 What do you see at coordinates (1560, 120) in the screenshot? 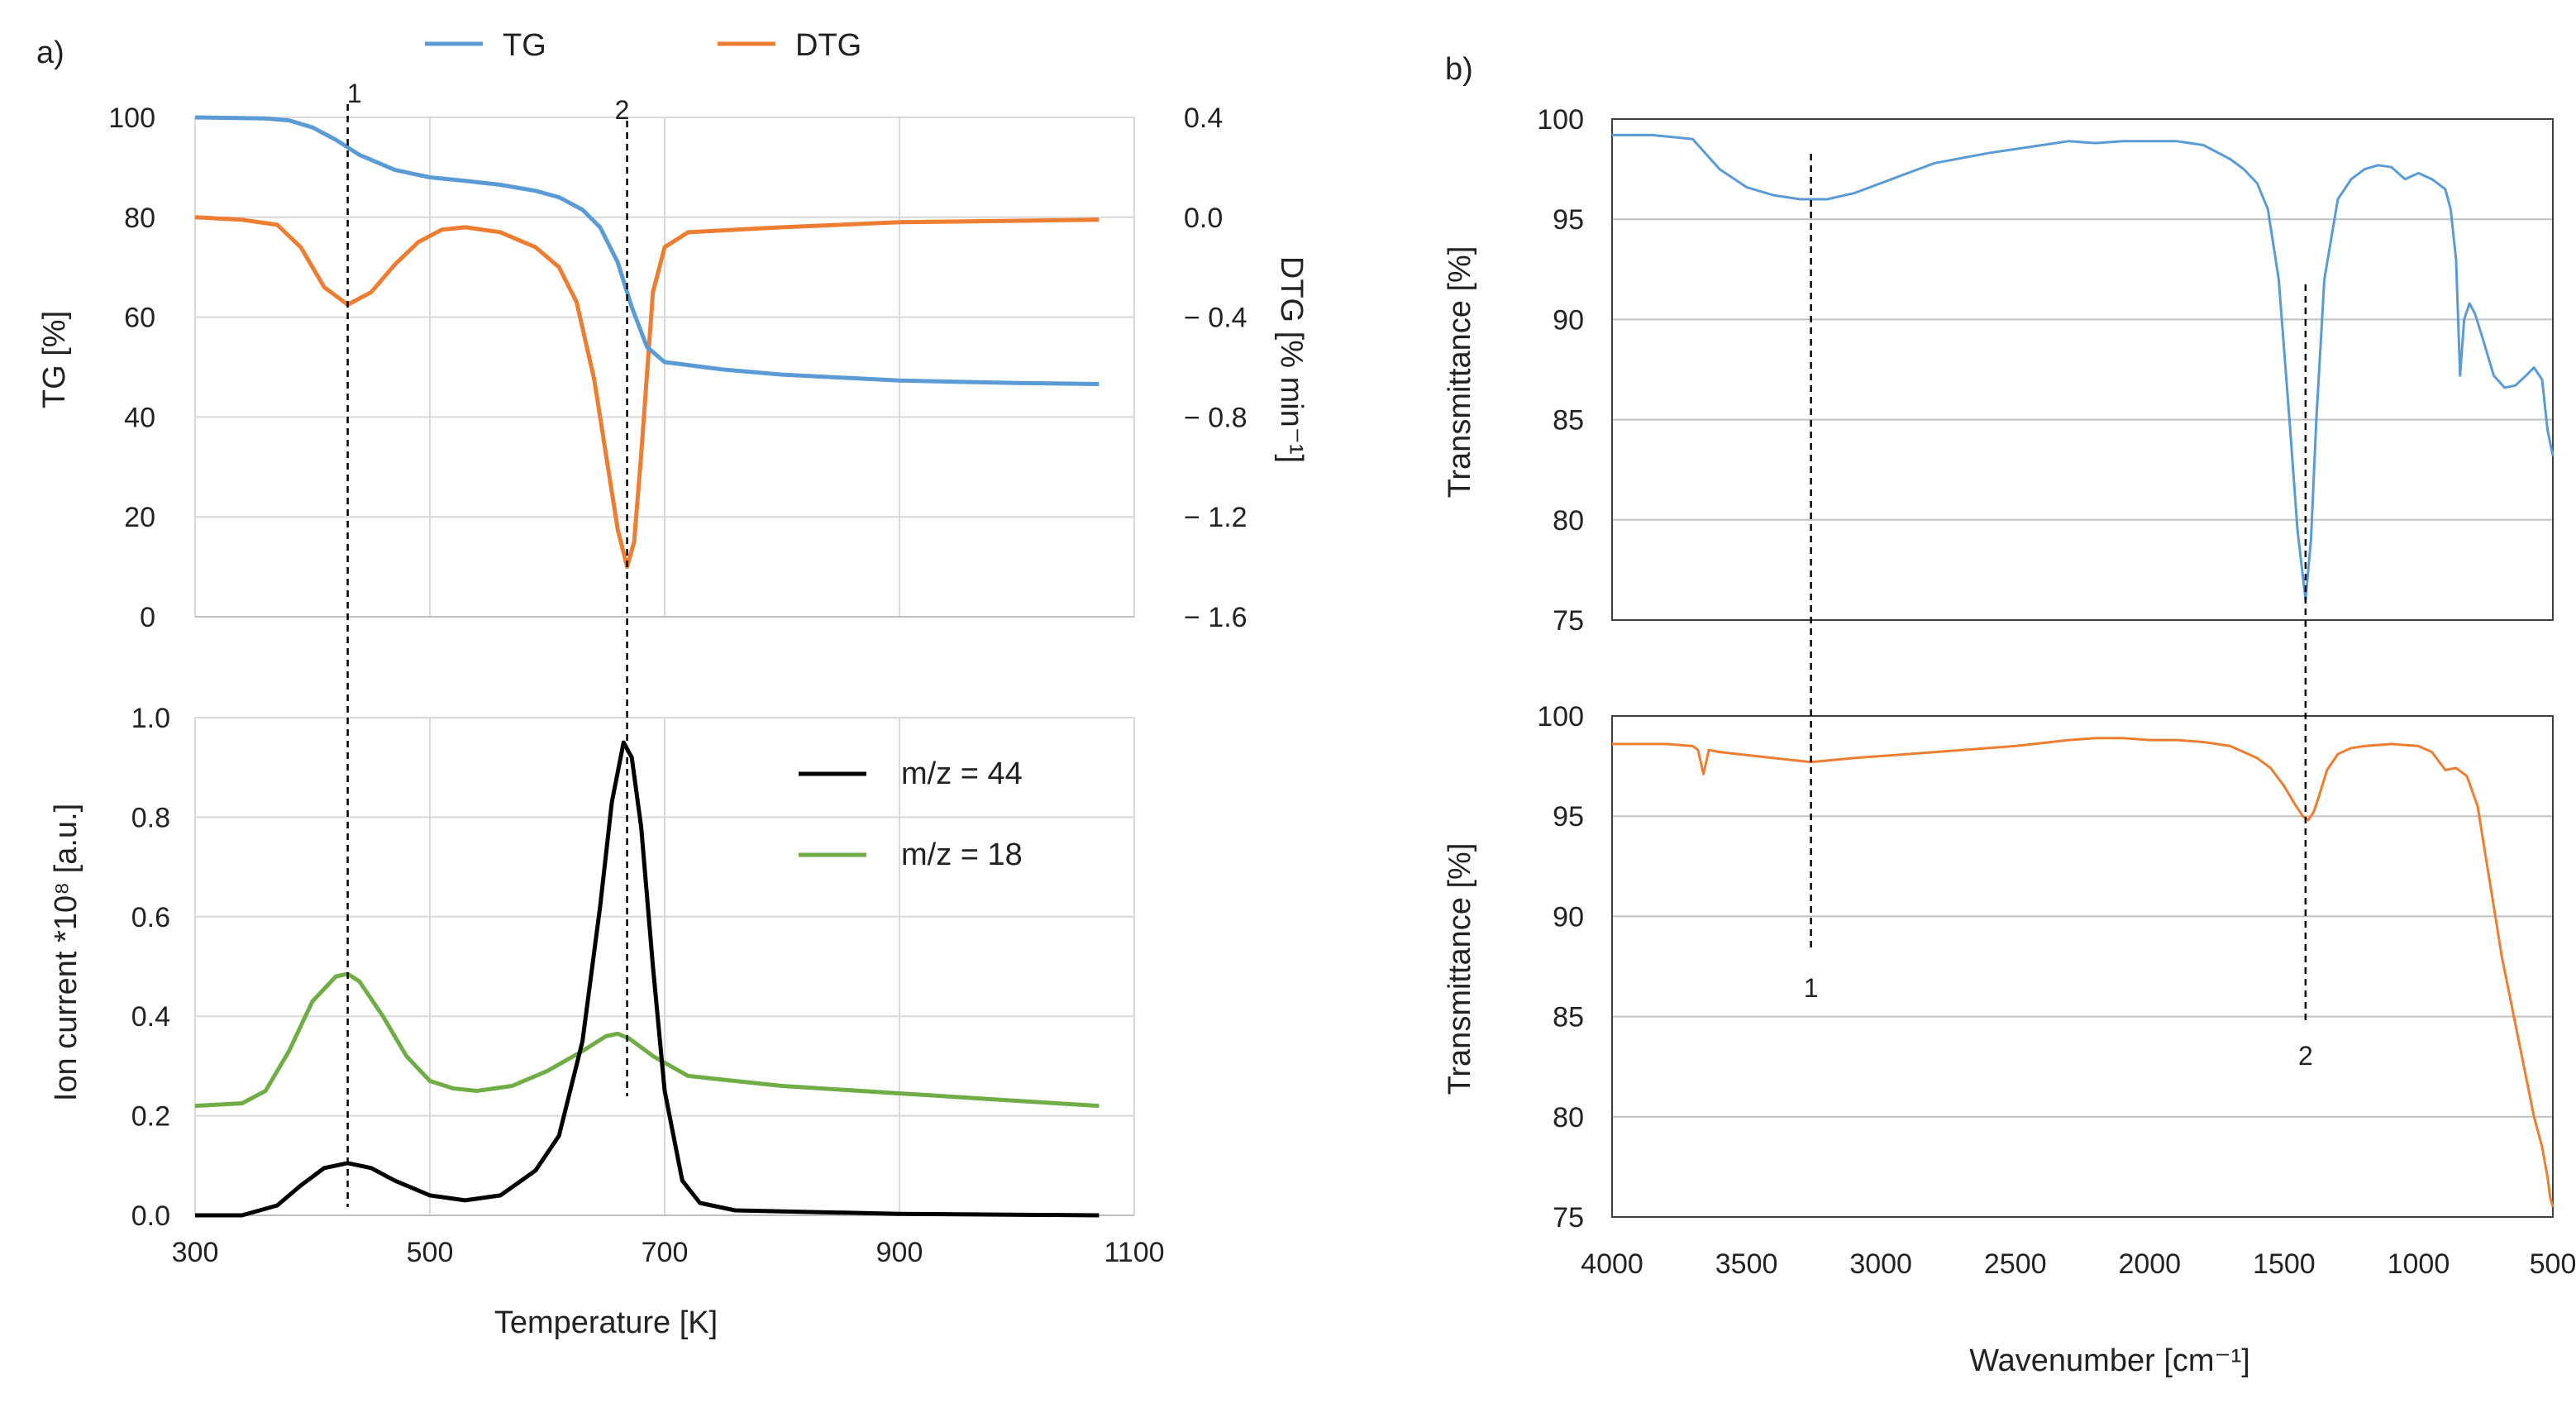
I see `ftir-top-y-tick: 100` at bounding box center [1560, 120].